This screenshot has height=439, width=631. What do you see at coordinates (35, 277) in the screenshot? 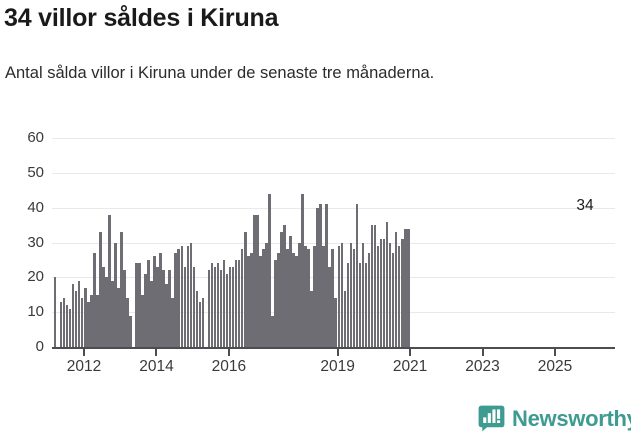
I see `y-axis-tick-label: 20` at bounding box center [35, 277].